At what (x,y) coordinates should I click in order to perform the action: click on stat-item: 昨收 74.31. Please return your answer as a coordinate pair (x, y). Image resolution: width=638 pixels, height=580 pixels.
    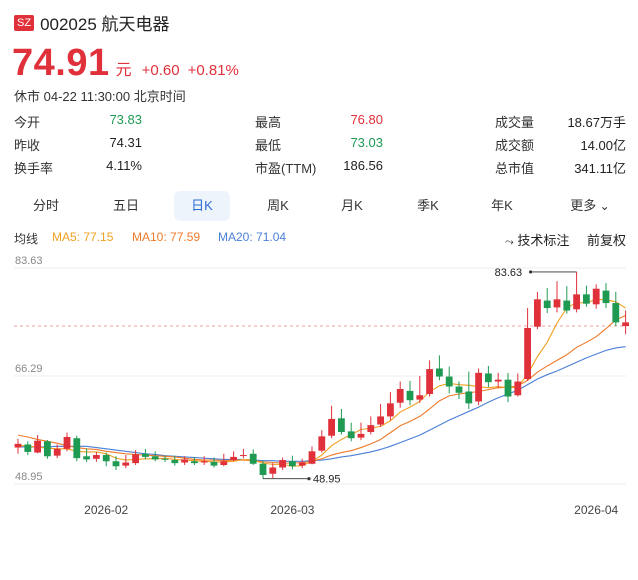
    Looking at the image, I should click on (78, 144).